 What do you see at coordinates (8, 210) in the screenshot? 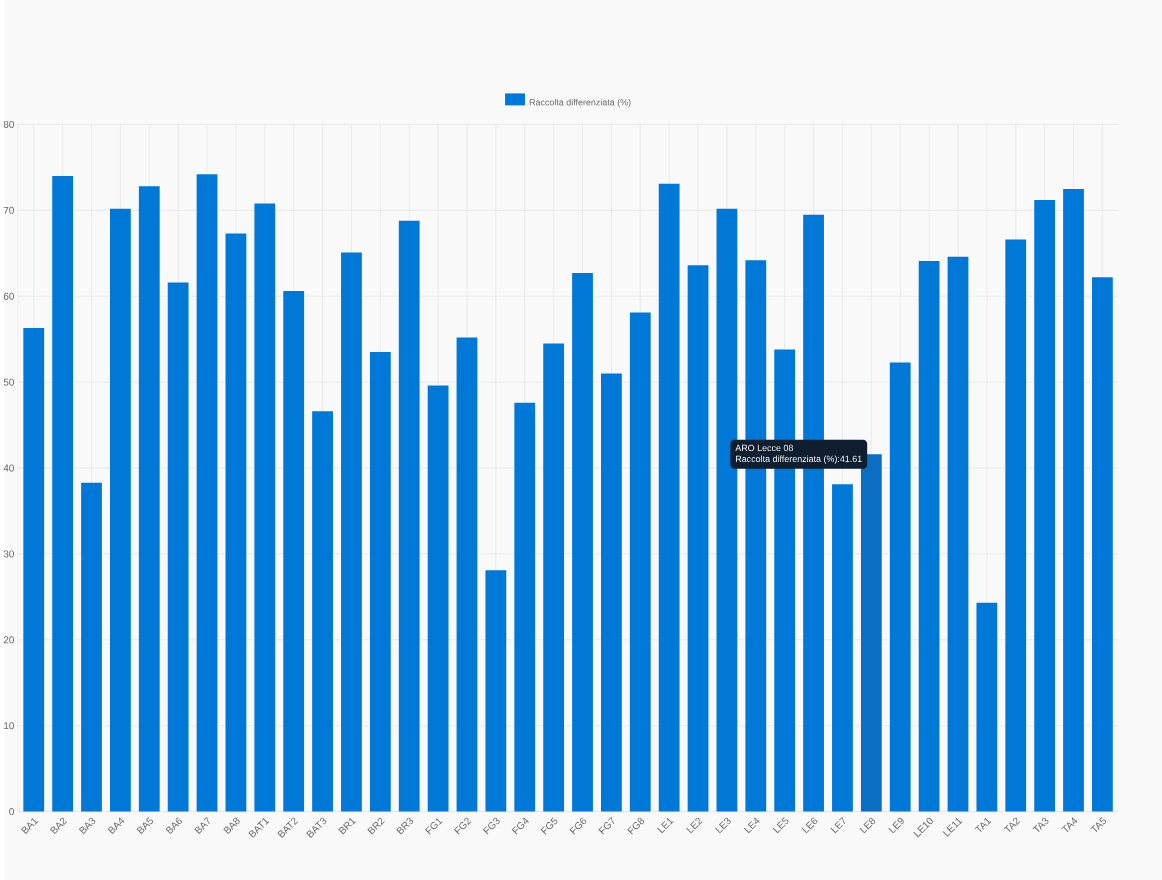
I see `y-tick-label: 70` at bounding box center [8, 210].